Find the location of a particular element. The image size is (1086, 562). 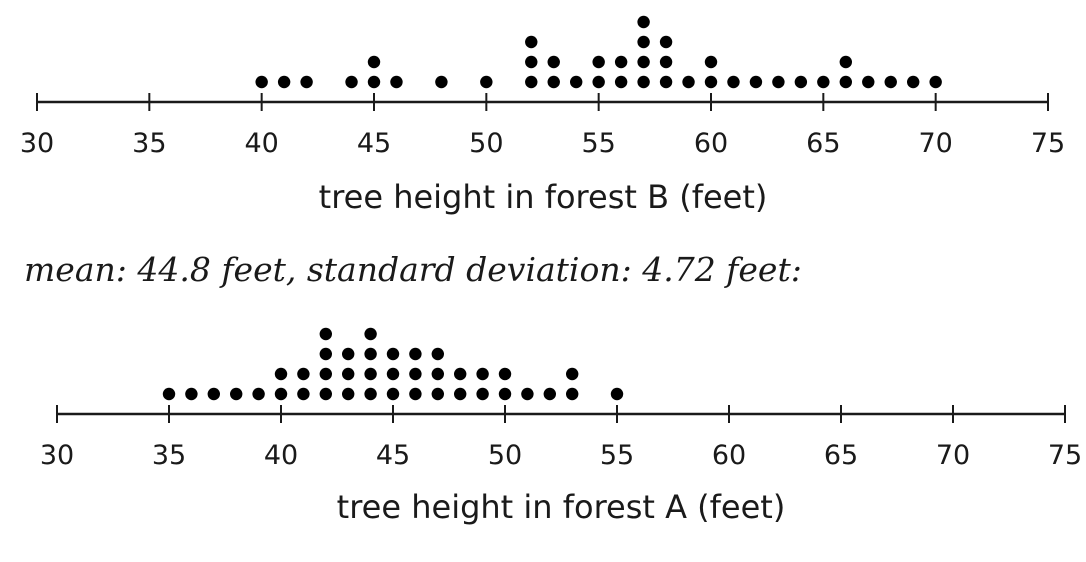

x-axis-title: tree height in forest B (feet) is located at coordinates (543, 197).